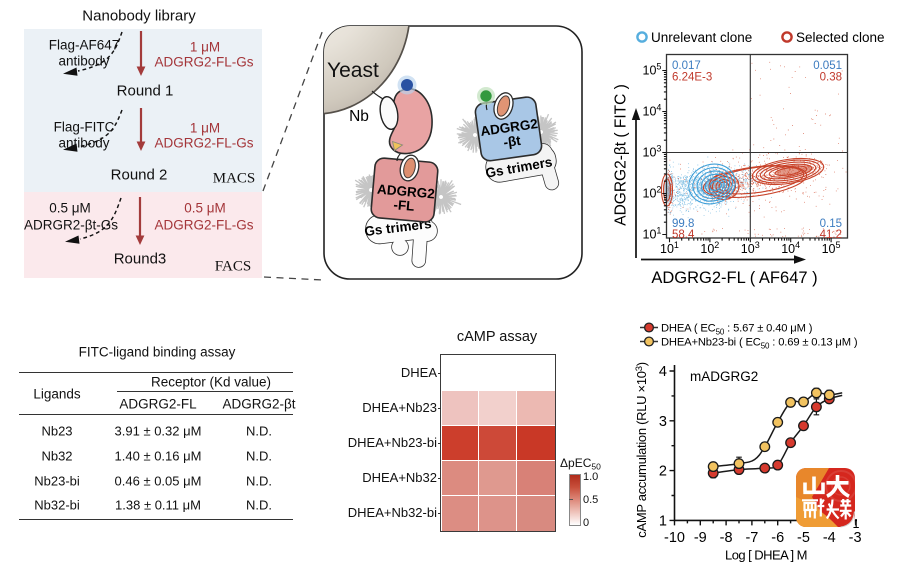  Describe the element at coordinates (726, 538) in the screenshot. I see `svg-text: -8` at that location.